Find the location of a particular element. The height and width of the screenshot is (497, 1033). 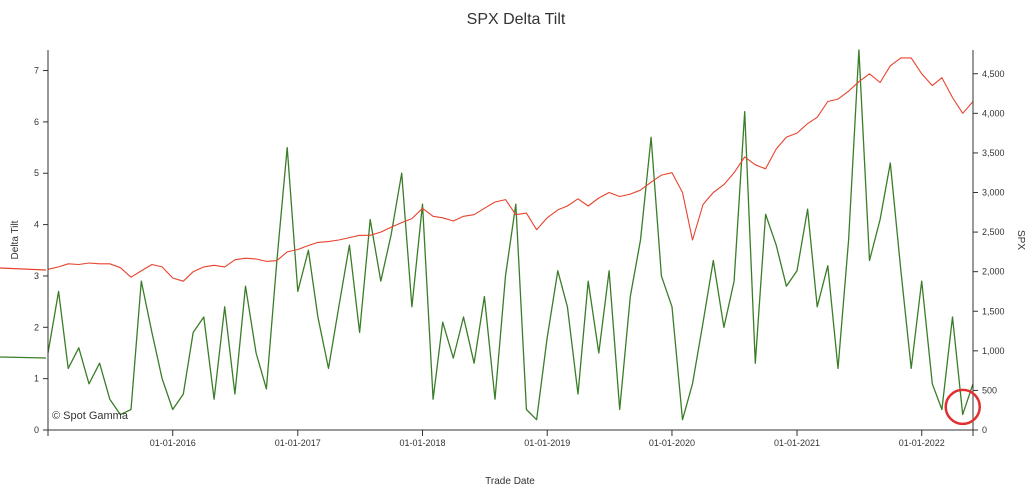

right-y-tick-label: 0 is located at coordinates (984, 430).